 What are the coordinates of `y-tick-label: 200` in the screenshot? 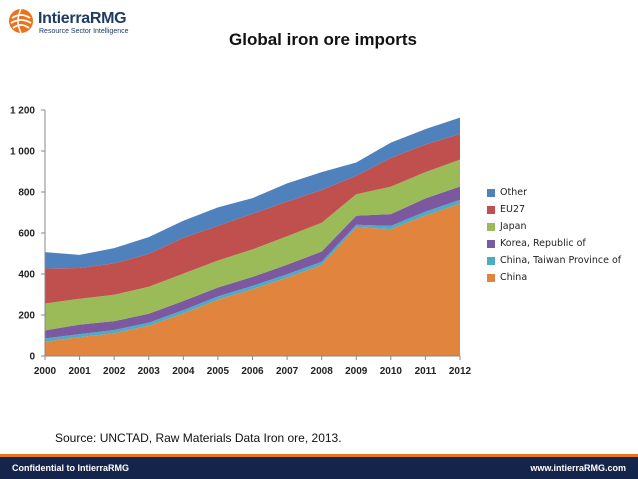 It's located at (26, 316).